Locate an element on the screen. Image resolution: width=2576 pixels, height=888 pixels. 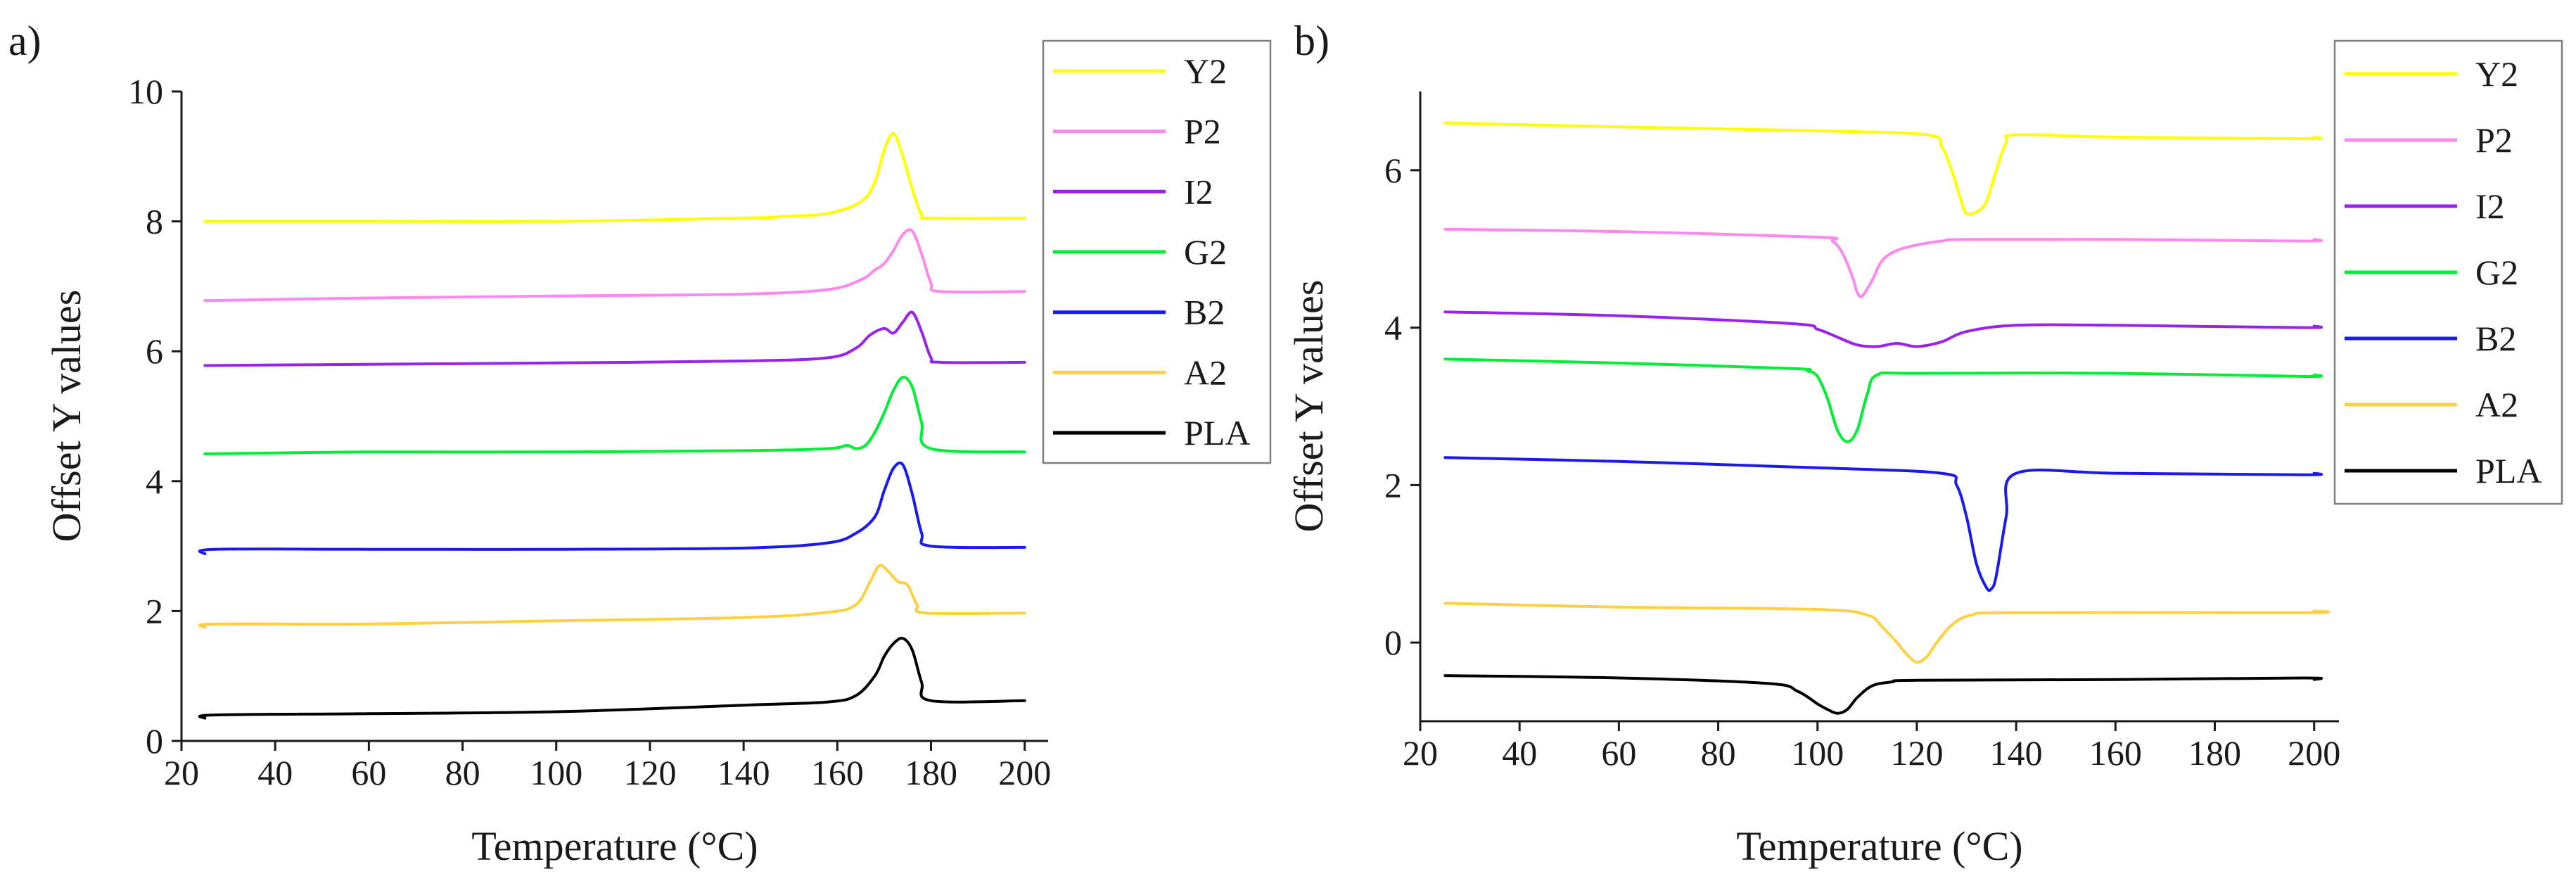
panel-b-legend-label-b2: B2 is located at coordinates (2495, 338).